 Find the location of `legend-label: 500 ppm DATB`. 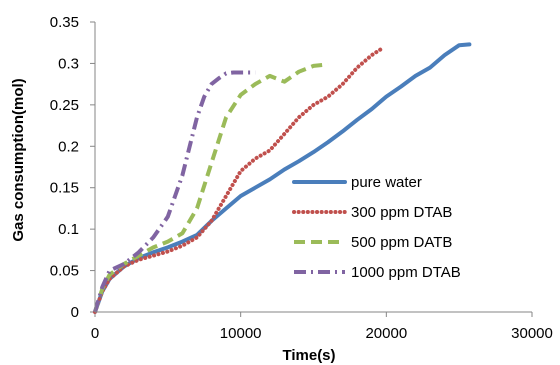

legend-label: 500 ppm DATB is located at coordinates (401, 242).